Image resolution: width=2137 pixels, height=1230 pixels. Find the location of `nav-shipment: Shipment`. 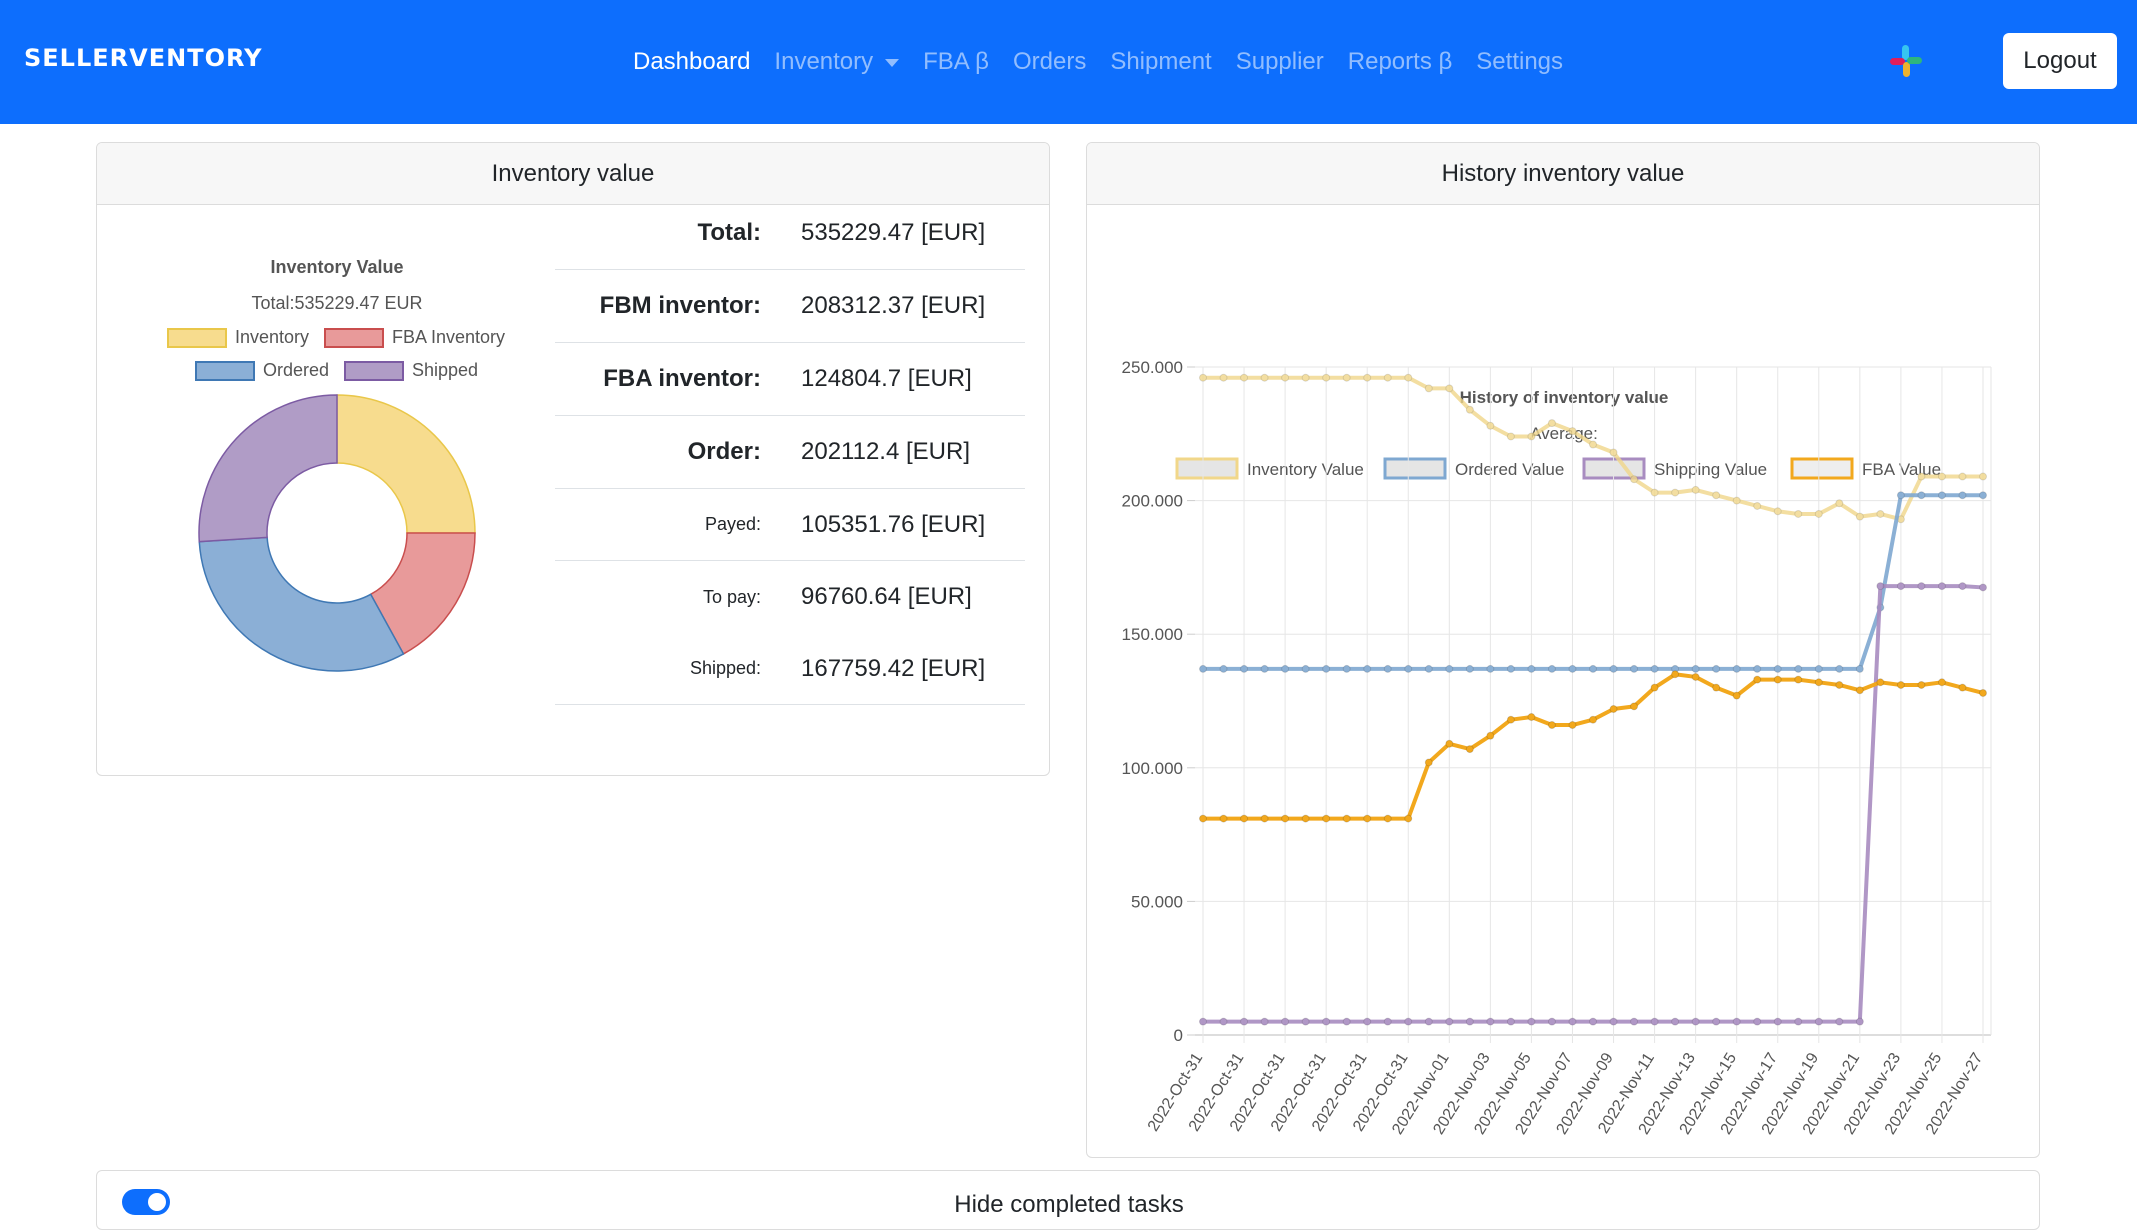

nav-shipment: Shipment is located at coordinates (1160, 62).